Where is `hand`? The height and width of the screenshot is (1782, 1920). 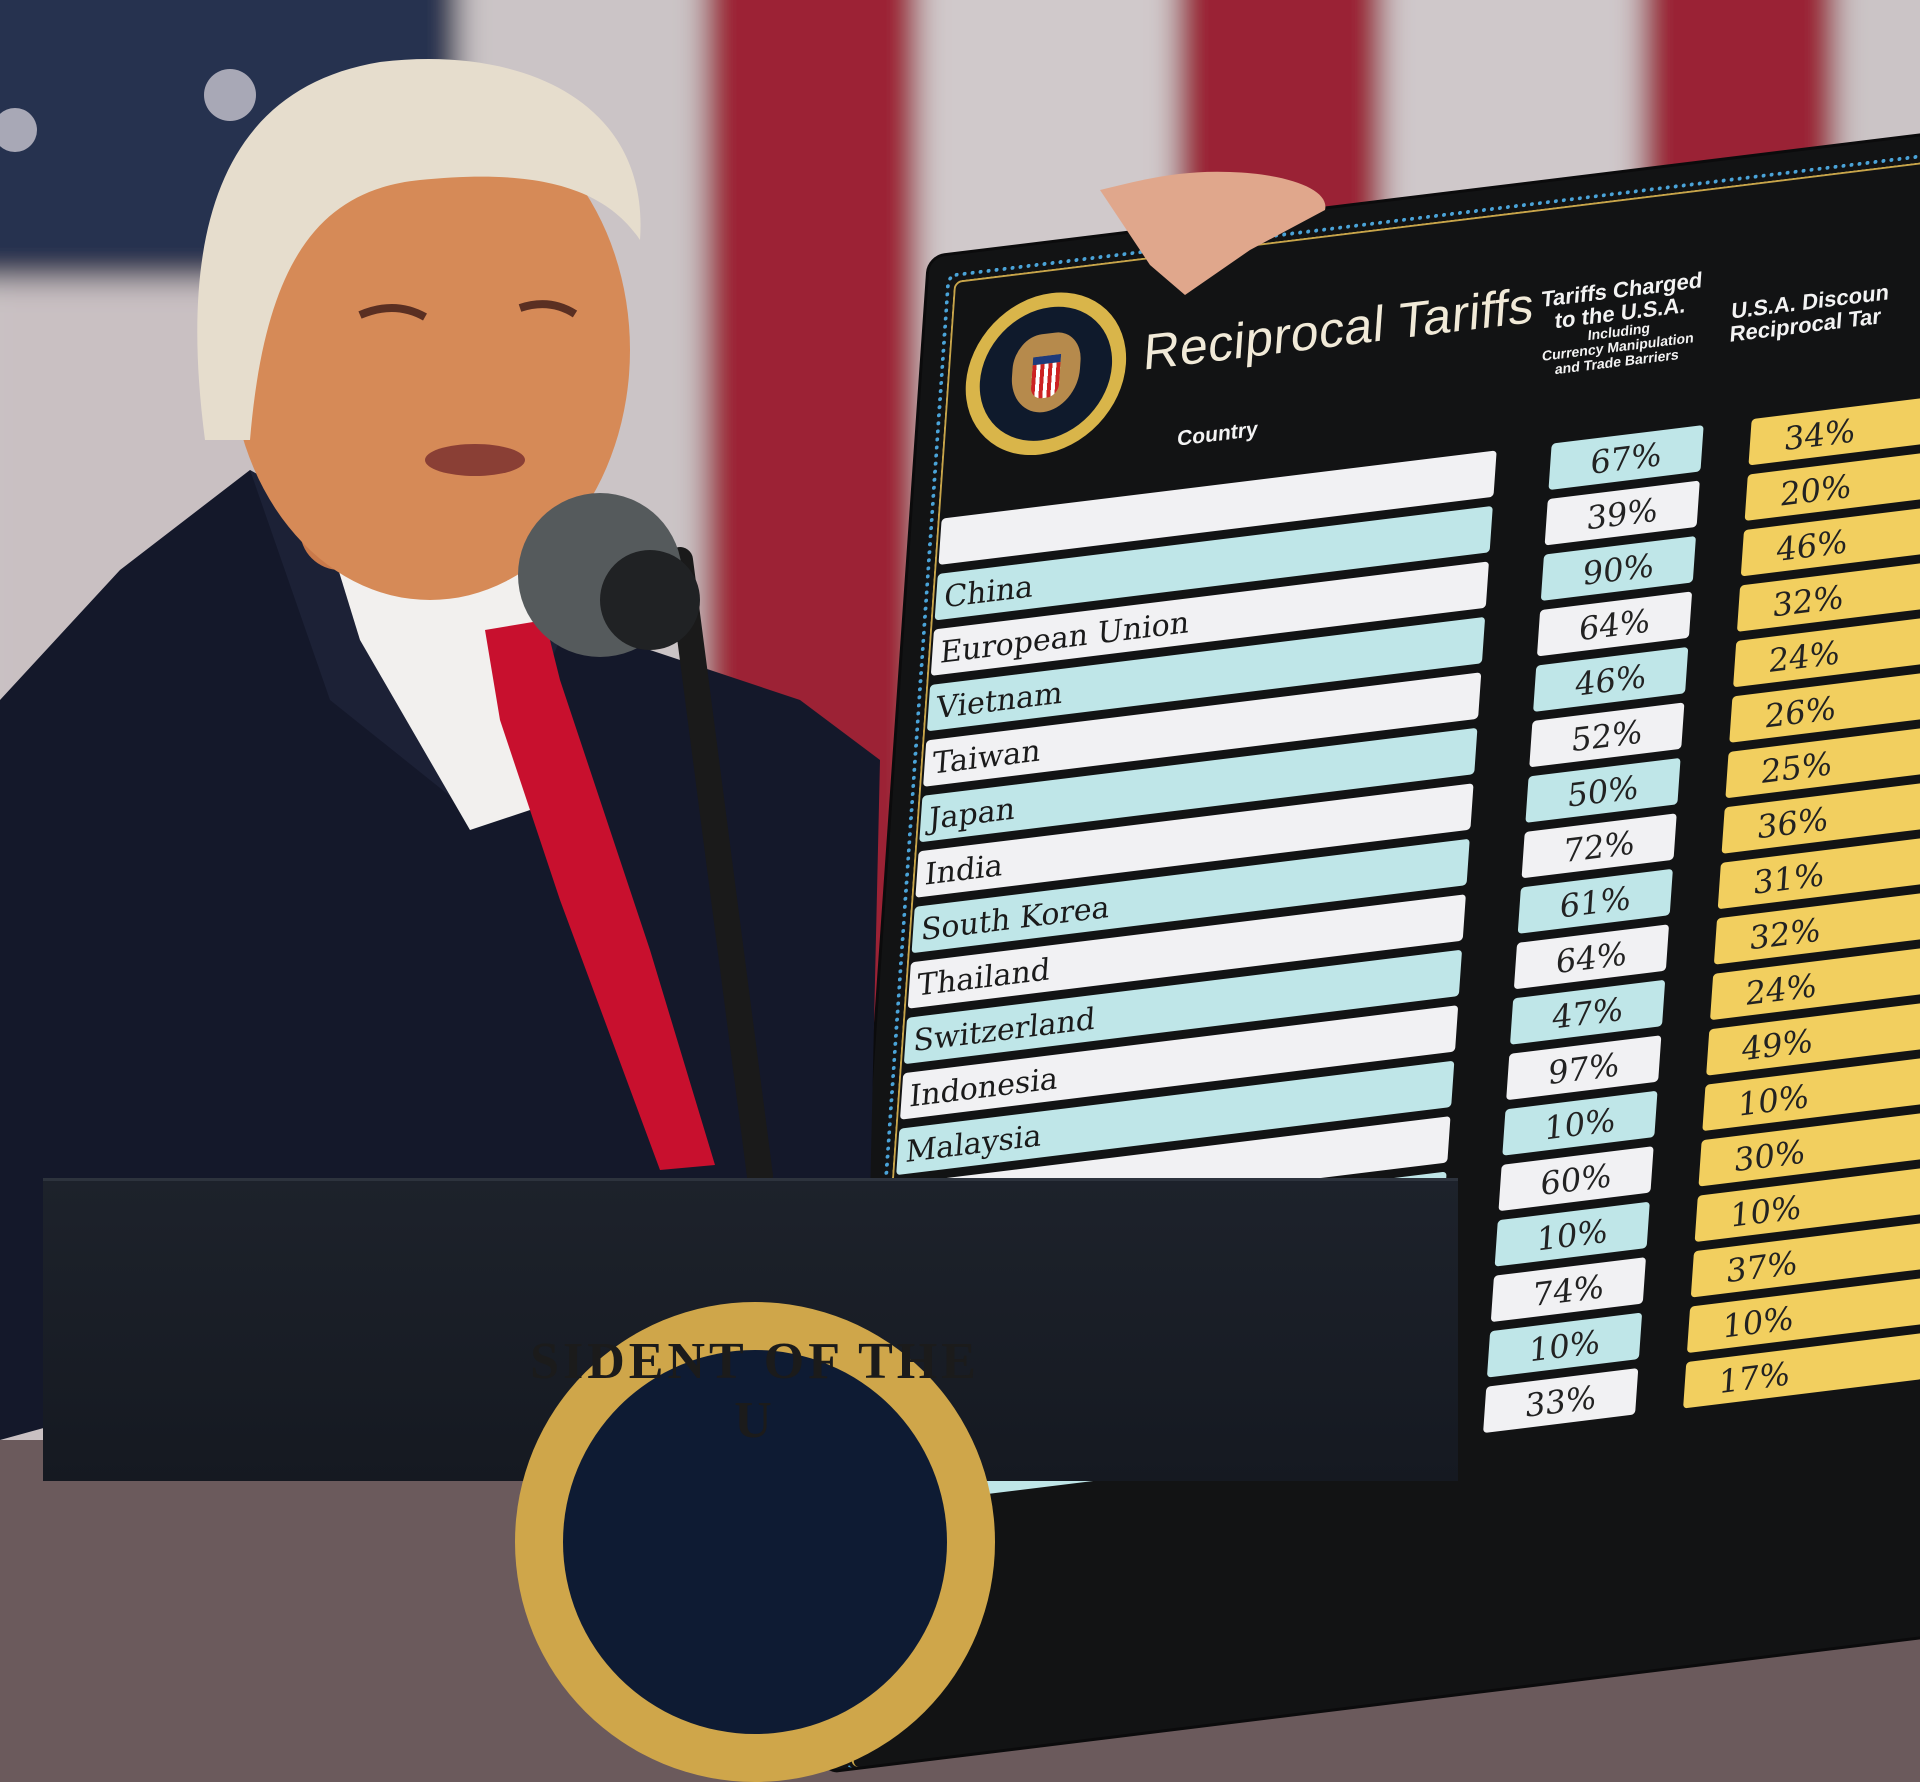 hand is located at coordinates (1213, 233).